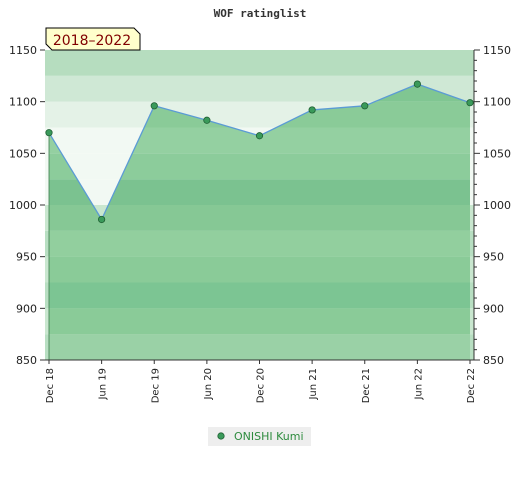 Image resolution: width=520 pixels, height=480 pixels. I want to click on y-tick-label-right: 900, so click(493, 308).